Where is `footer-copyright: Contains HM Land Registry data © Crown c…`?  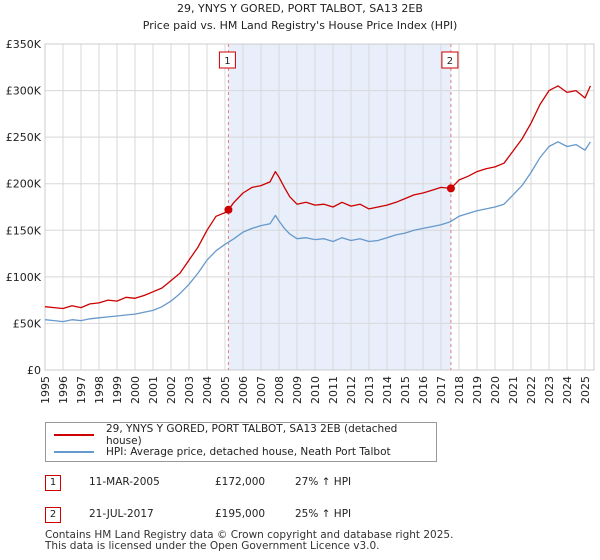 footer-copyright: Contains HM Land Registry data © Crown c… is located at coordinates (249, 535).